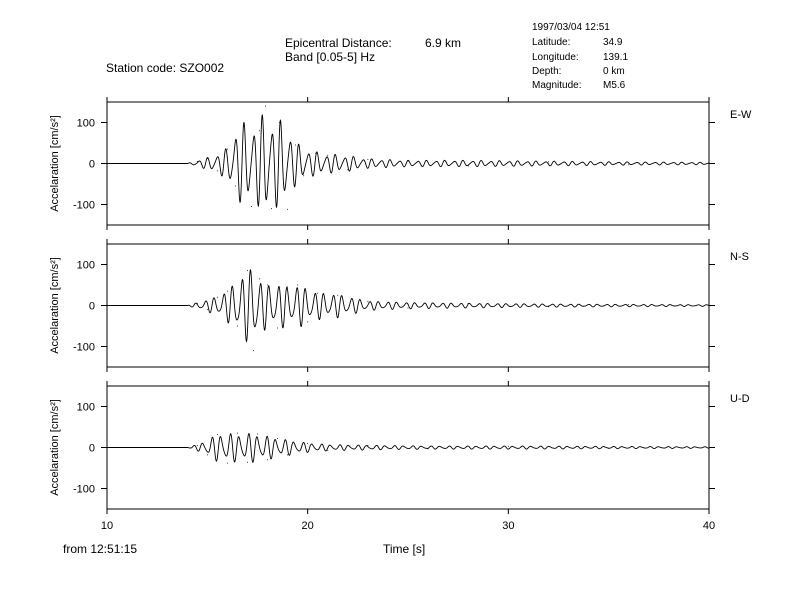 The width and height of the screenshot is (792, 612). Describe the element at coordinates (100, 549) in the screenshot. I see `start-time-label: from 12:51:15` at that location.